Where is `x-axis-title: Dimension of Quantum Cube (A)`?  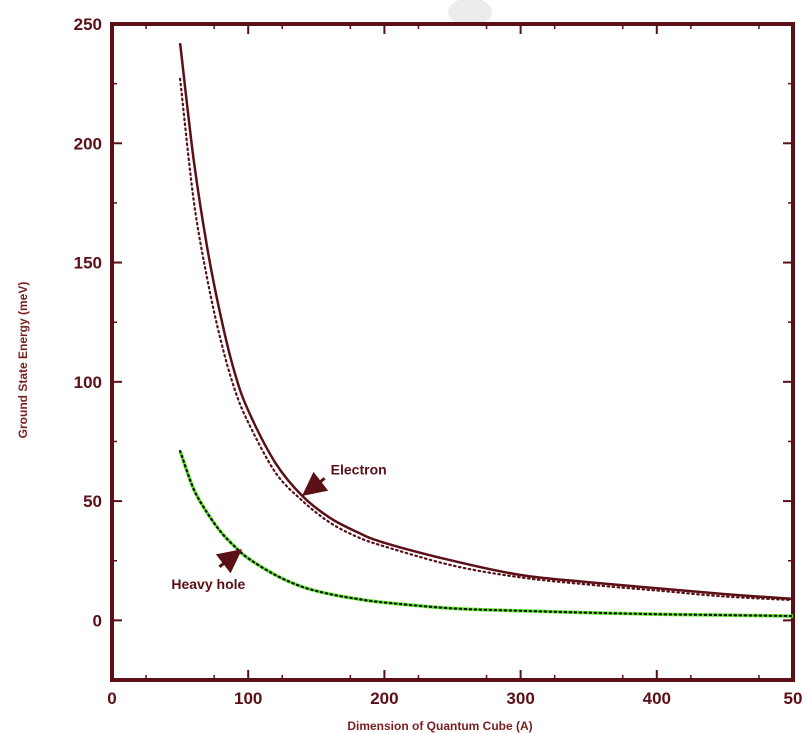 x-axis-title: Dimension of Quantum Cube (A) is located at coordinates (439, 726).